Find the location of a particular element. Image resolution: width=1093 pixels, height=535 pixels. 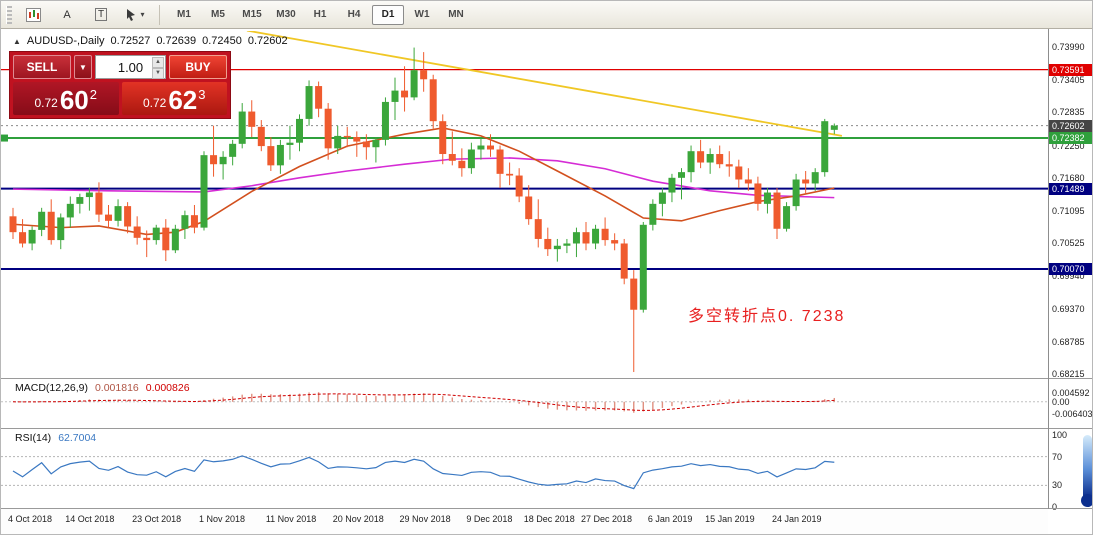

order-type-dropdown: ▼ is located at coordinates (83, 67).